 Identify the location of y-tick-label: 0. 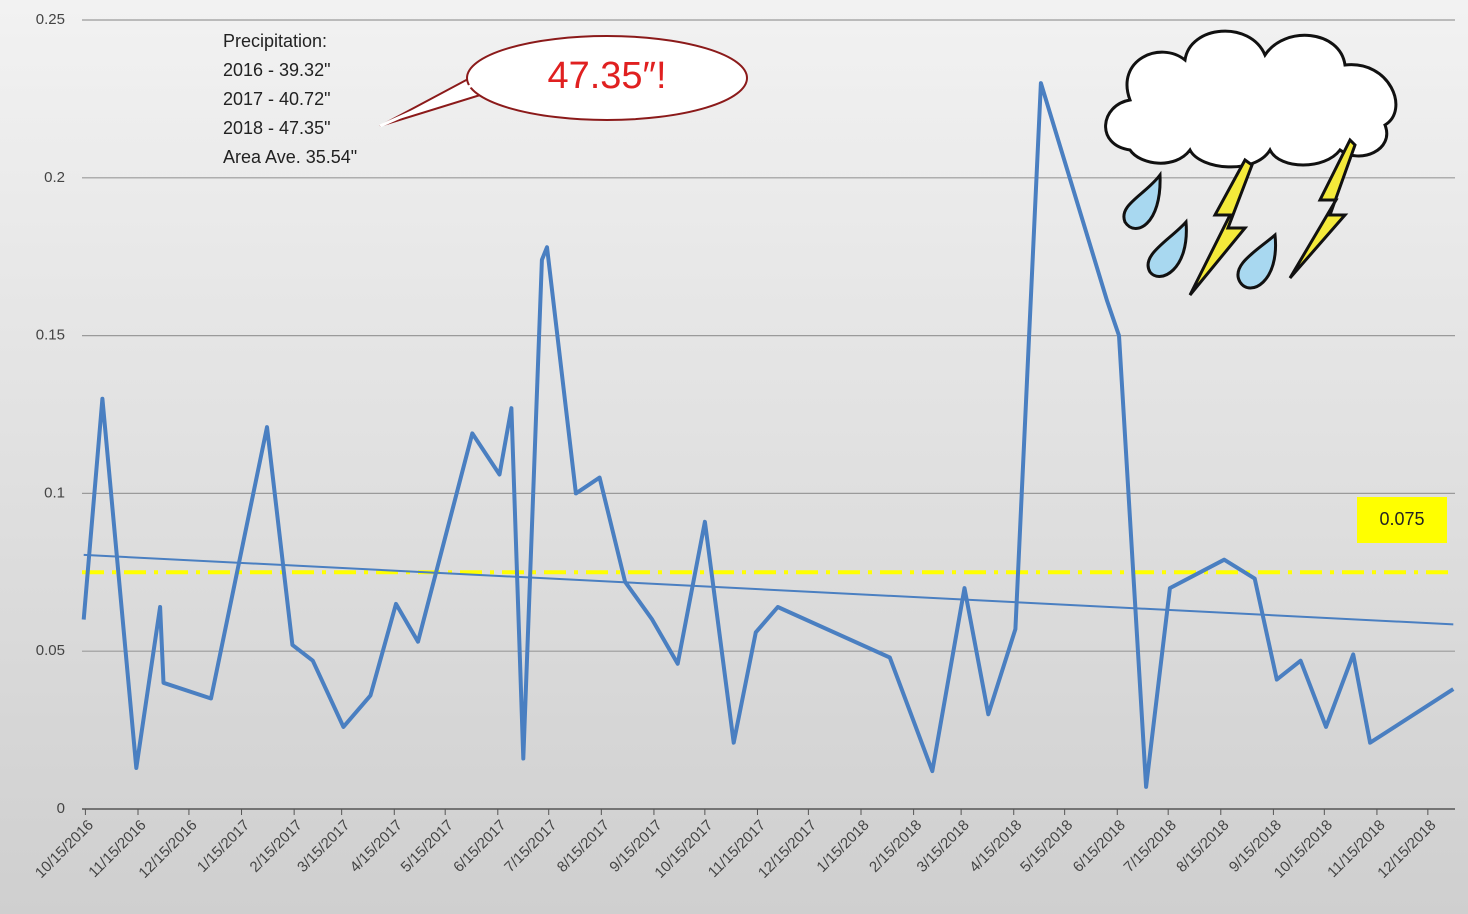
(61, 808).